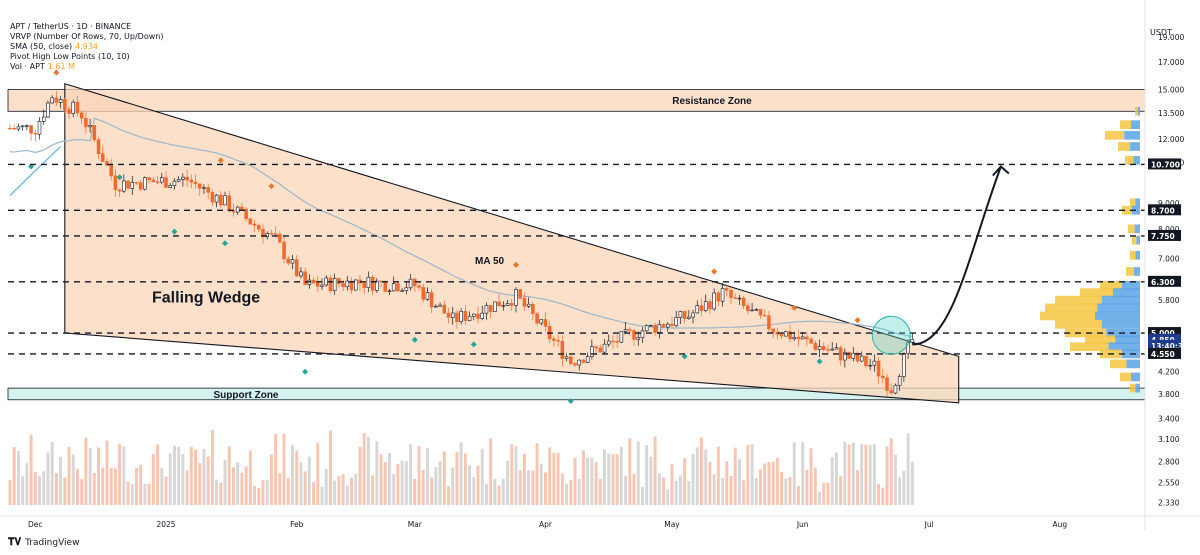  What do you see at coordinates (86, 67) in the screenshot?
I see `volume-legend: Vol · APT 1.61 M` at bounding box center [86, 67].